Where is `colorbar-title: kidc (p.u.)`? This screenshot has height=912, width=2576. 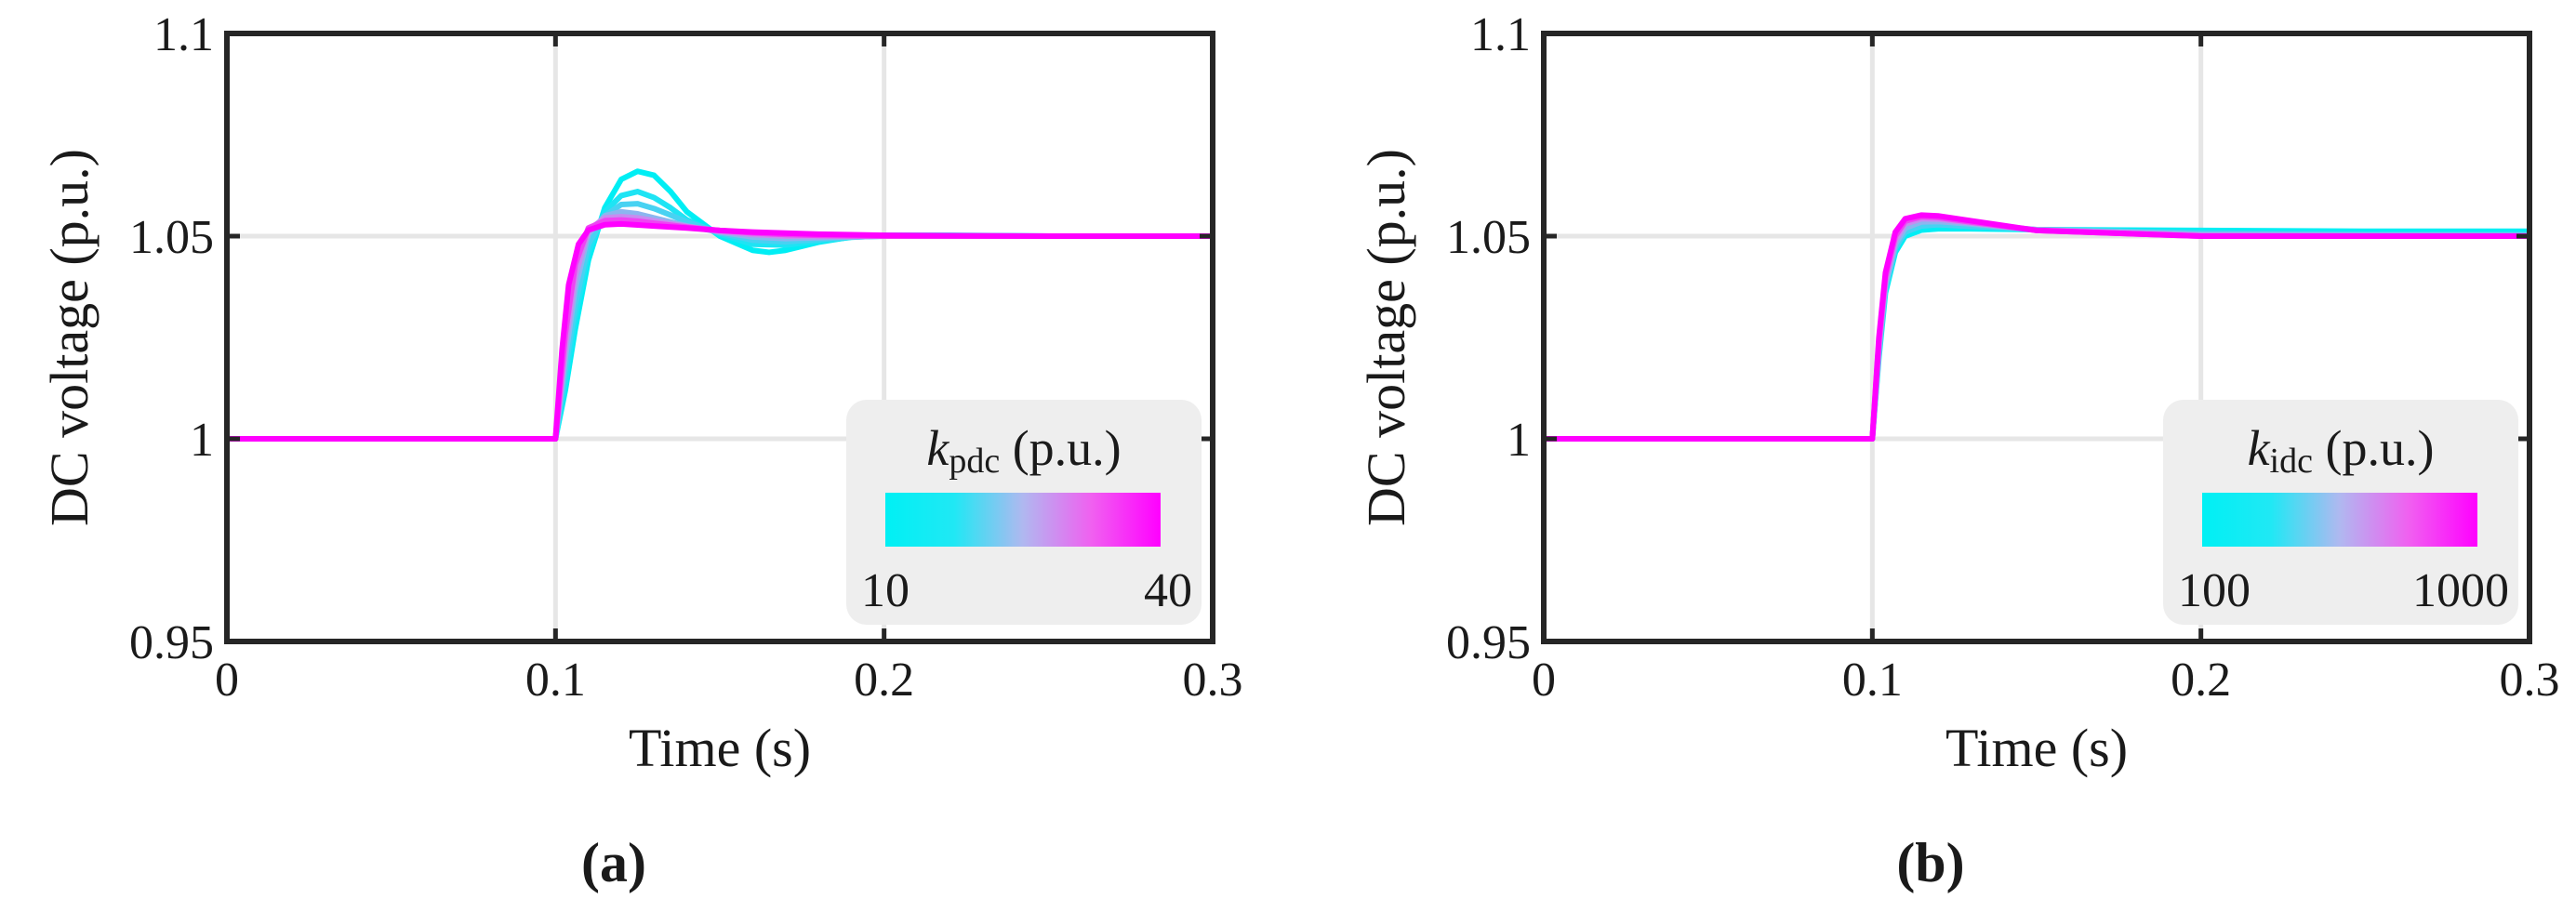
colorbar-title: kidc (p.u.) is located at coordinates (2341, 450).